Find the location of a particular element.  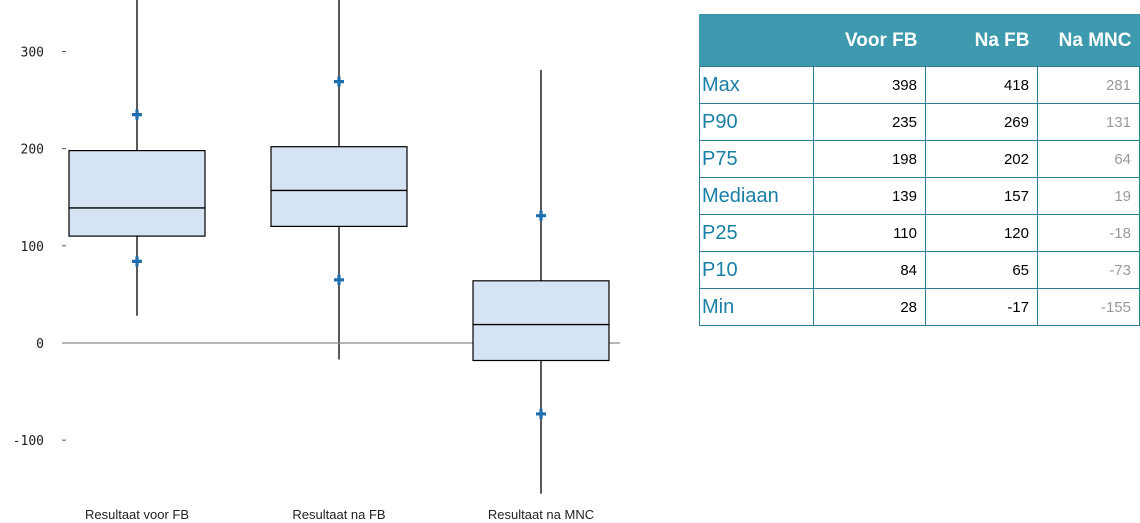

table-header-row: Voor FB Na FB Na MNC is located at coordinates (919, 40).